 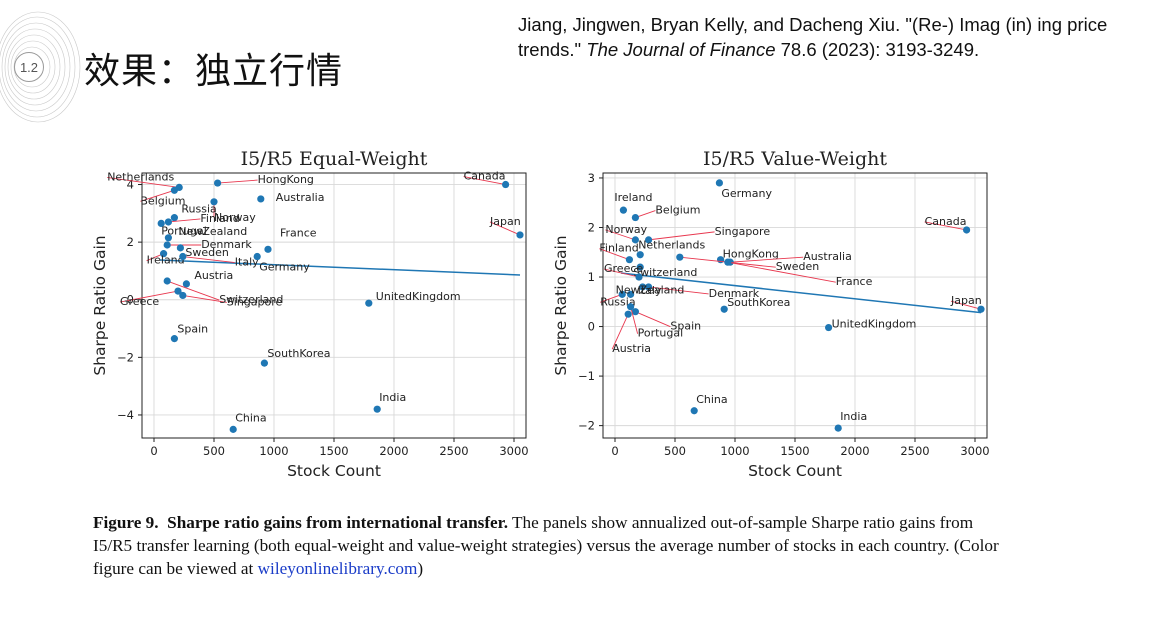 I want to click on point-label: HongKong, so click(x=751, y=254).